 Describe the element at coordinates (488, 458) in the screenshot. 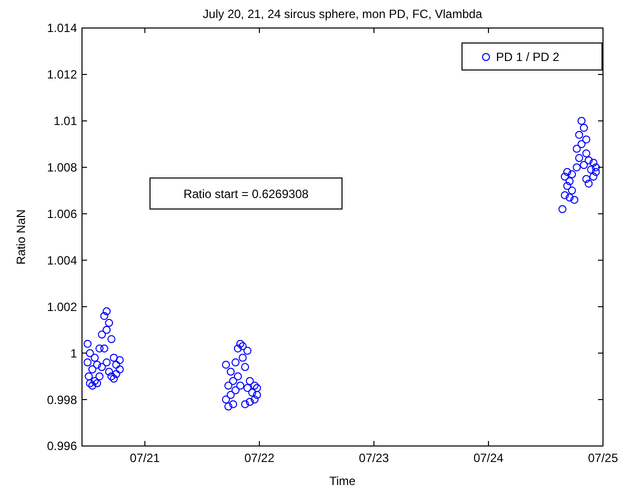

I see `x-tick-label: 07/24` at that location.